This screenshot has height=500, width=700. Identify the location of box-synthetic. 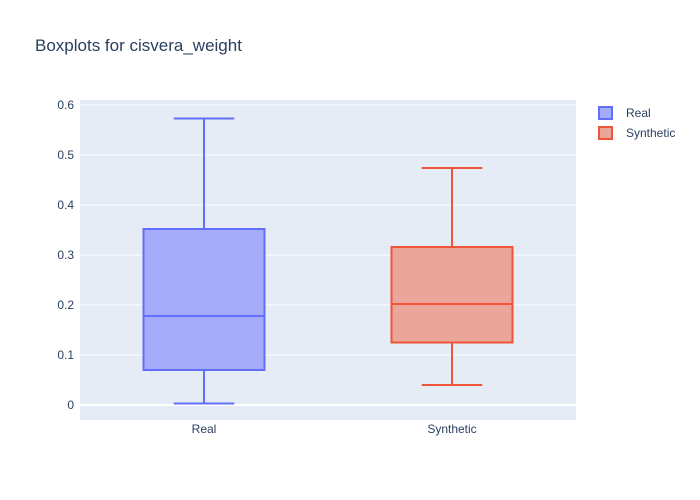
(452, 276).